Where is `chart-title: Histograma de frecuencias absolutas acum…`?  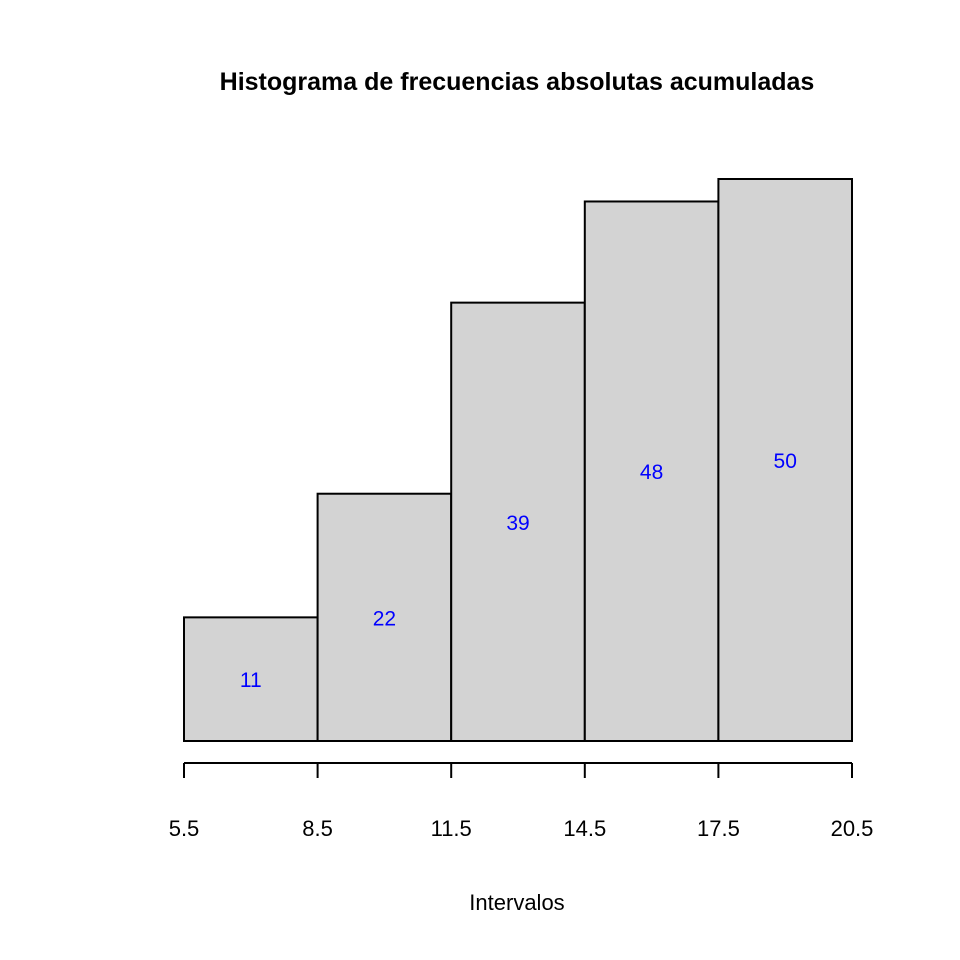 chart-title: Histograma de frecuencias absolutas acum… is located at coordinates (517, 82).